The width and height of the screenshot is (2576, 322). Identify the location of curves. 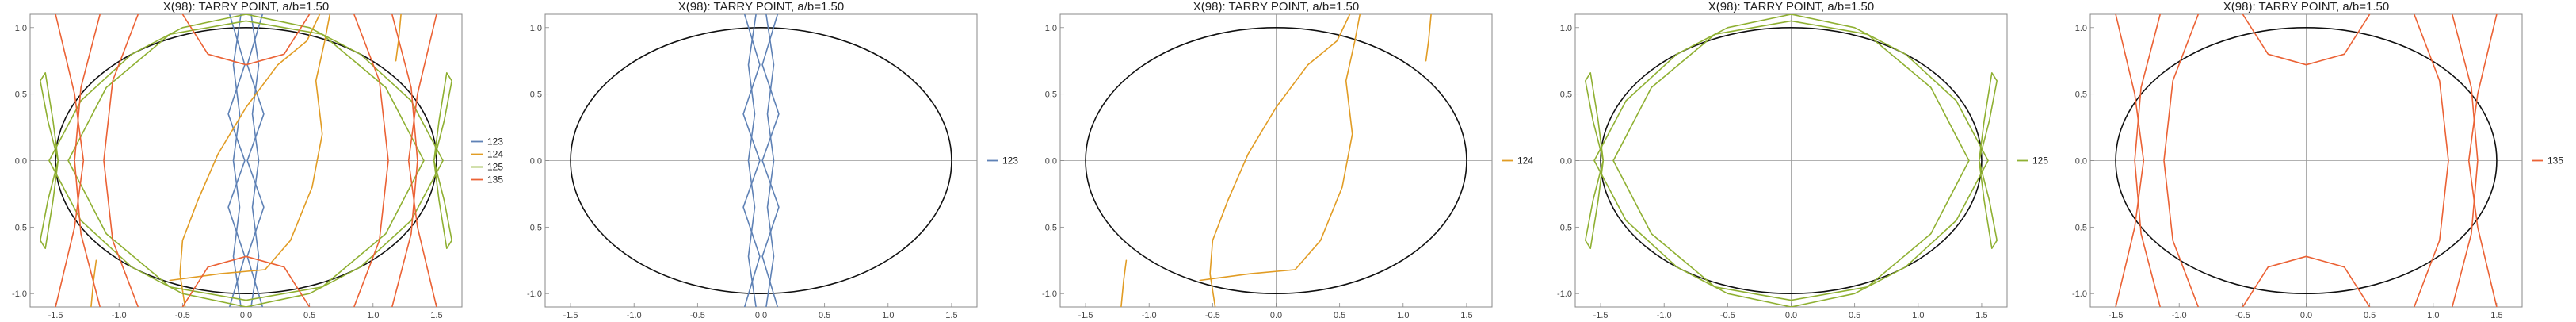
(761, 160).